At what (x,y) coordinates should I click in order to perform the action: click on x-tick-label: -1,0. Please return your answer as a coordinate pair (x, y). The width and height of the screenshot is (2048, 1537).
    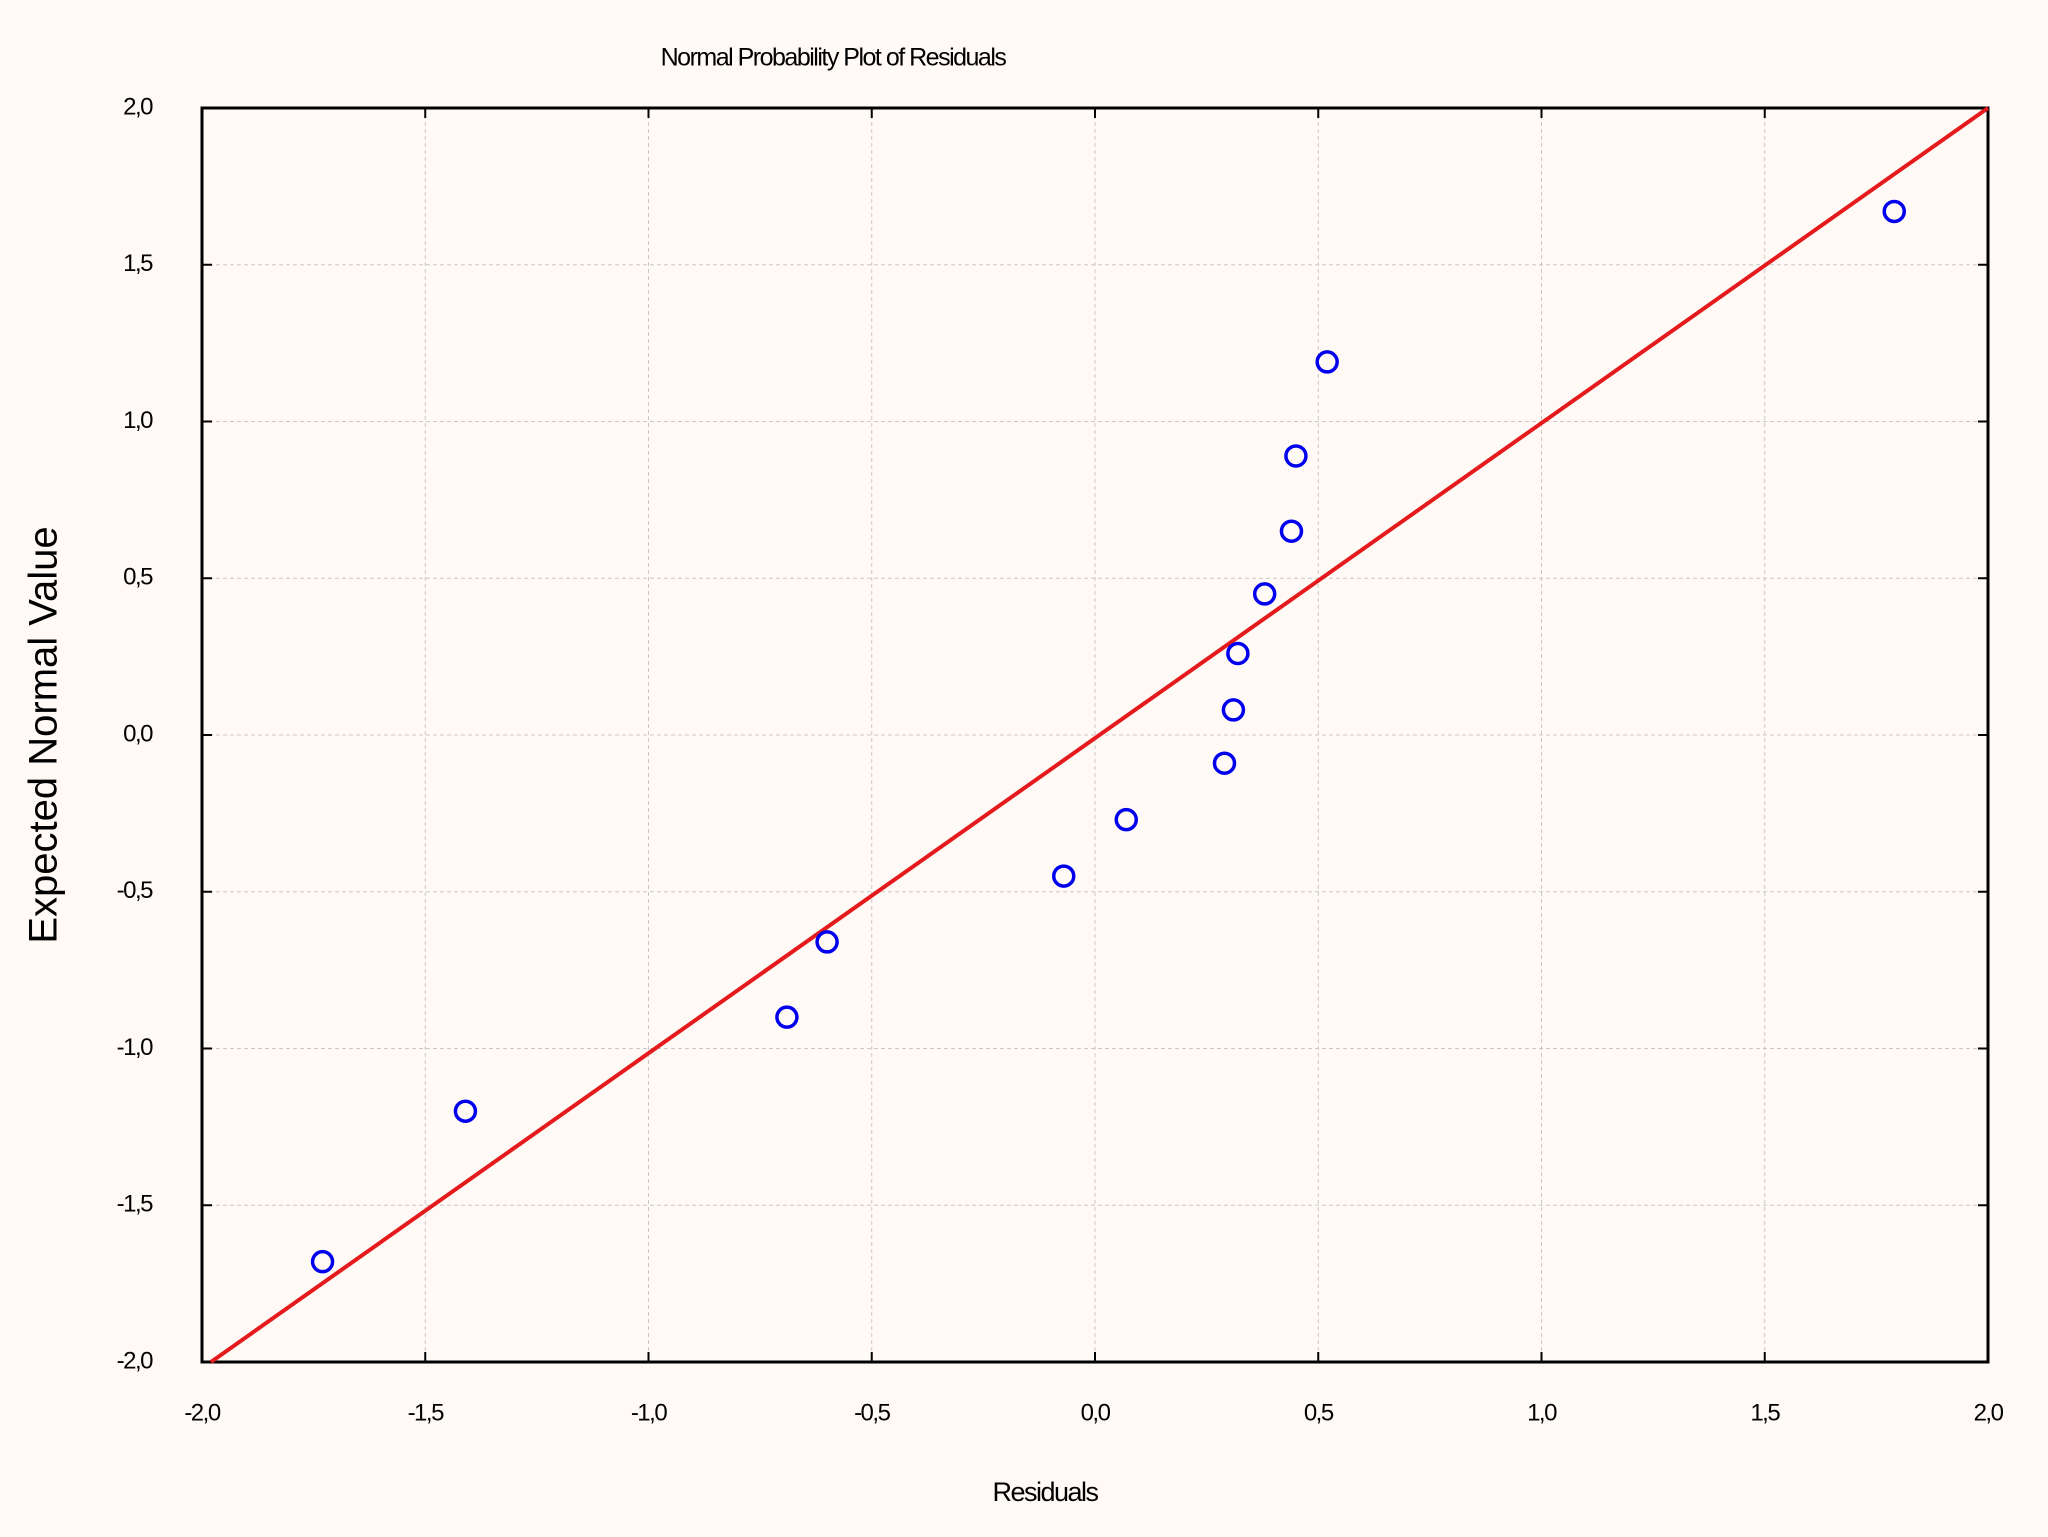
    Looking at the image, I should click on (649, 1412).